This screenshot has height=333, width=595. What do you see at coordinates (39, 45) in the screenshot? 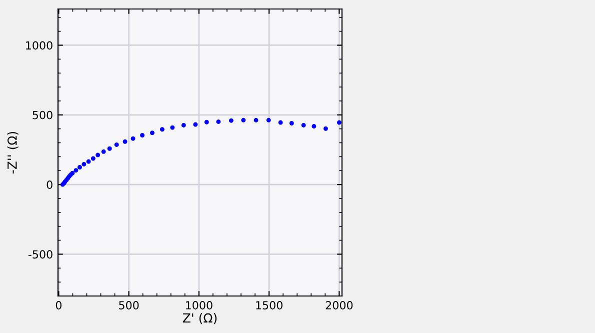
I see `y-tick-label: 1000` at bounding box center [39, 45].